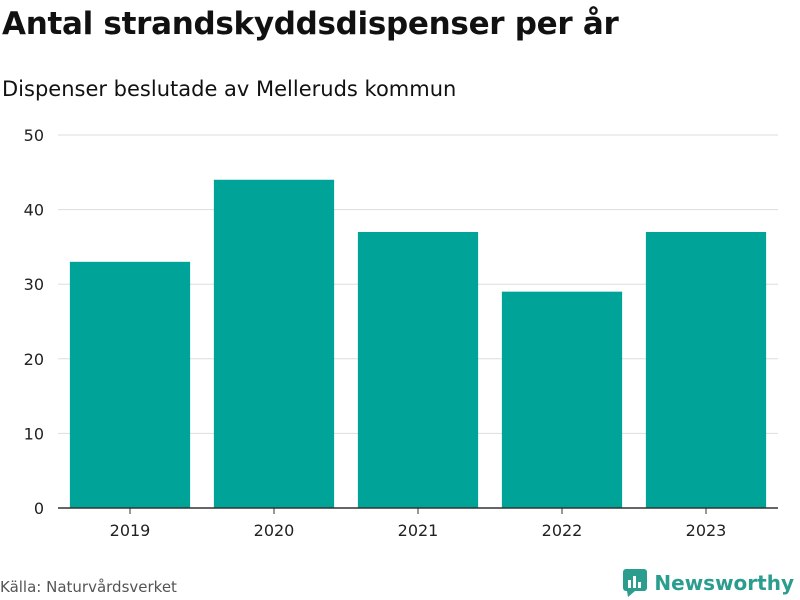 The height and width of the screenshot is (600, 800). Describe the element at coordinates (274, 343) in the screenshot. I see `bar-2020` at that location.